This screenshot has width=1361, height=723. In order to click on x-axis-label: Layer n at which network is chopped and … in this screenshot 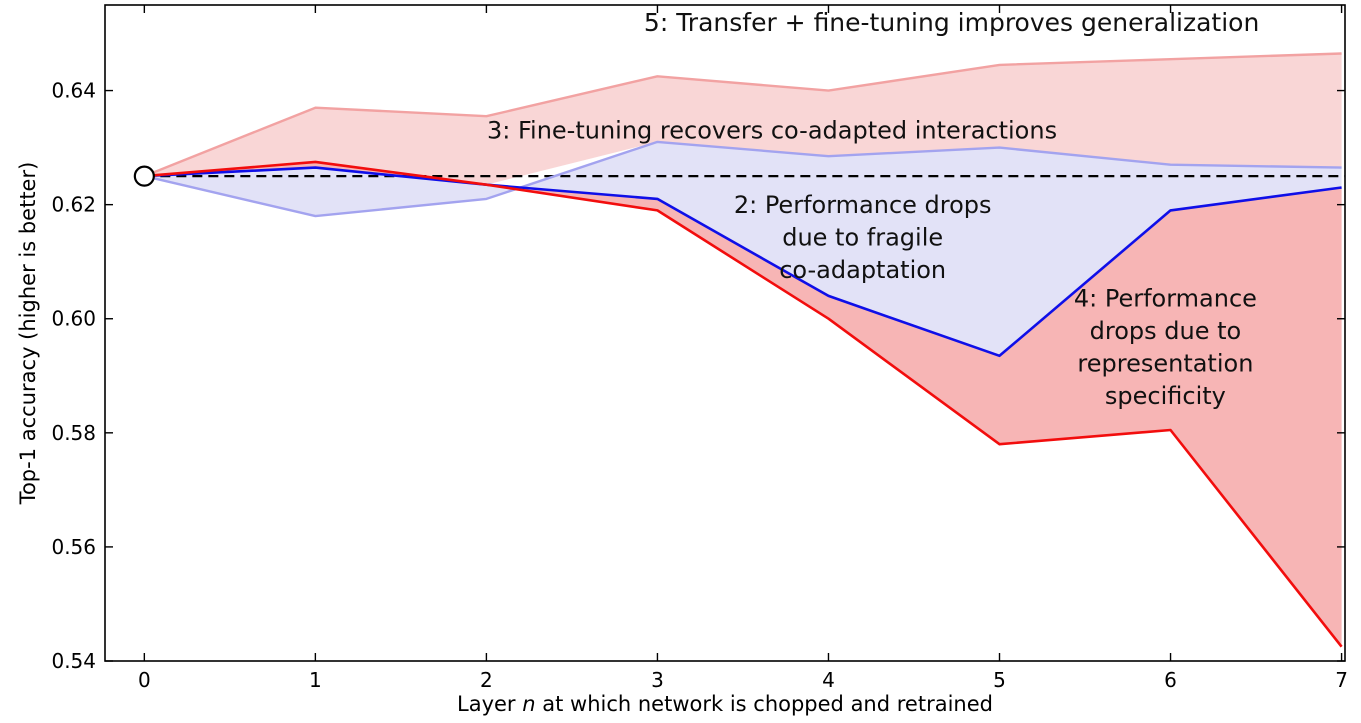, I will do `click(725, 704)`.